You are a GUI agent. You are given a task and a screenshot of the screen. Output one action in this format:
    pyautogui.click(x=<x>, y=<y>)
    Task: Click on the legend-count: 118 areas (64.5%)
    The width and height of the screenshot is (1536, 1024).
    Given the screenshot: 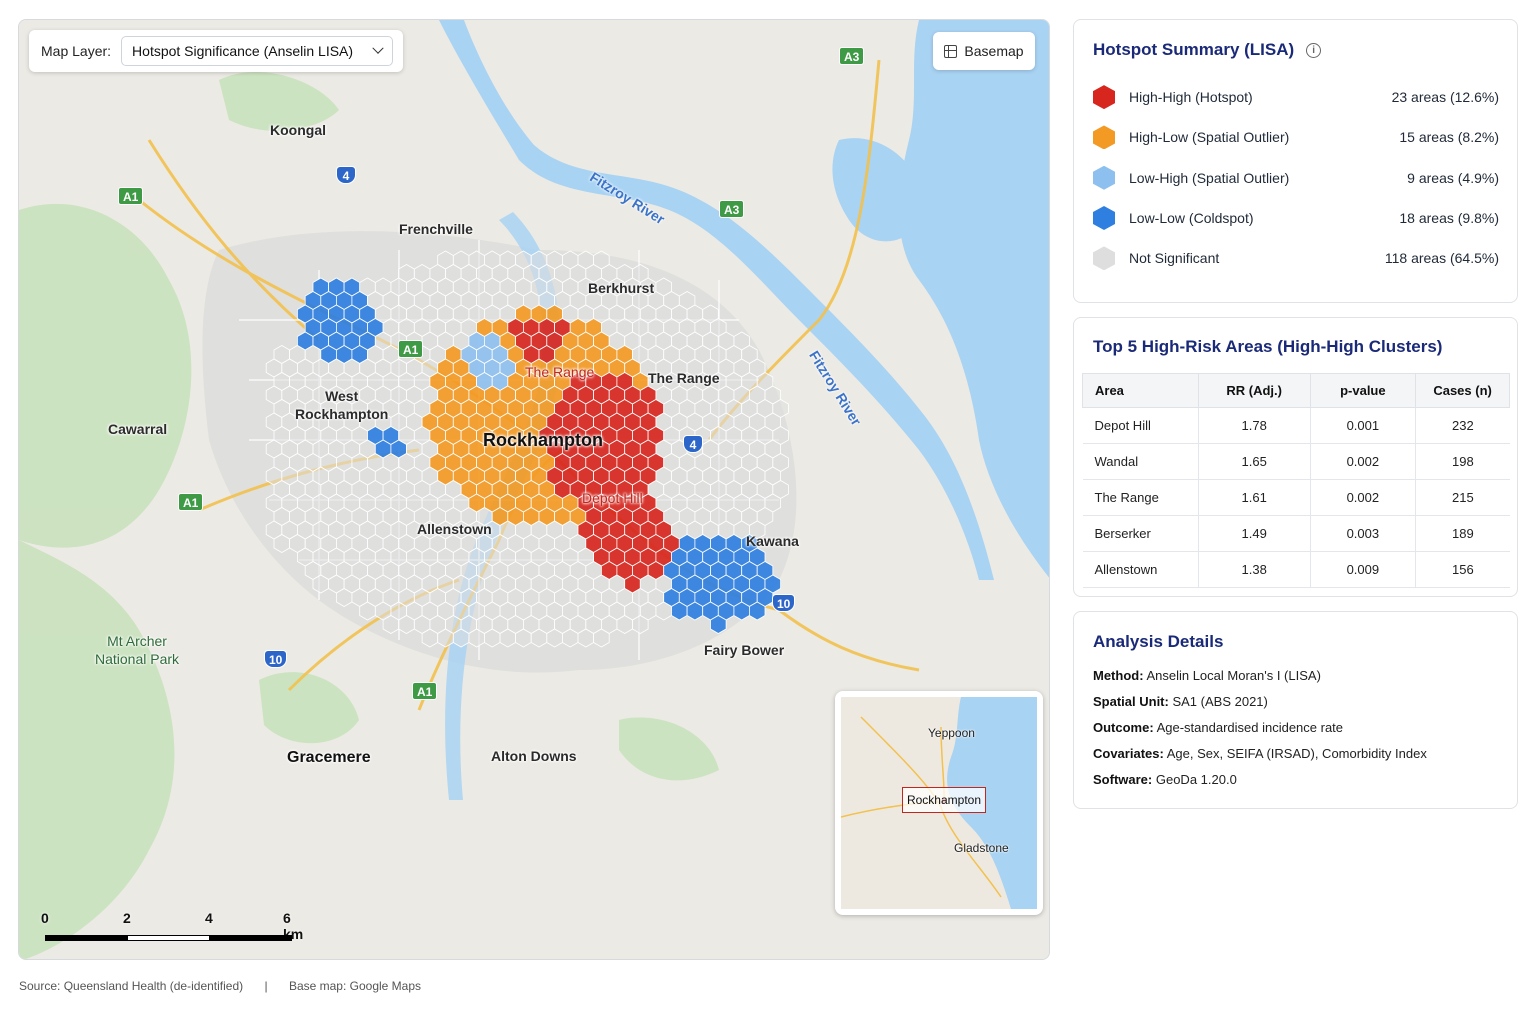 What is the action you would take?
    pyautogui.click(x=1441, y=258)
    